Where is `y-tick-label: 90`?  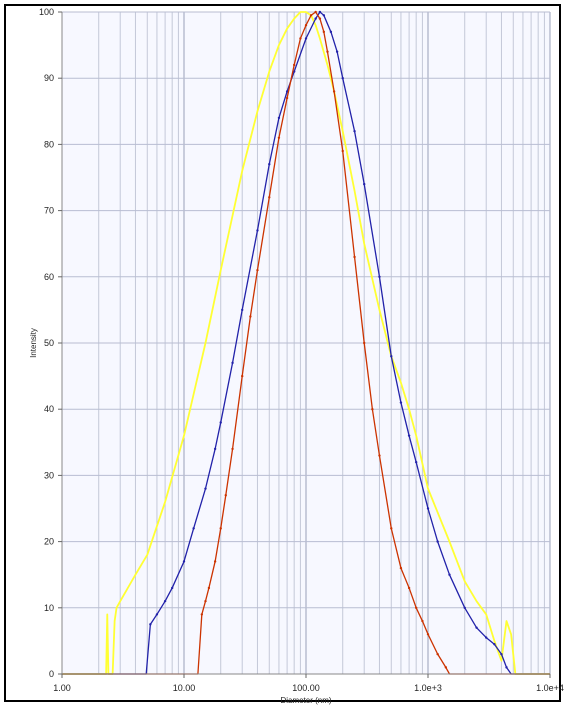
y-tick-label: 90 is located at coordinates (49, 78).